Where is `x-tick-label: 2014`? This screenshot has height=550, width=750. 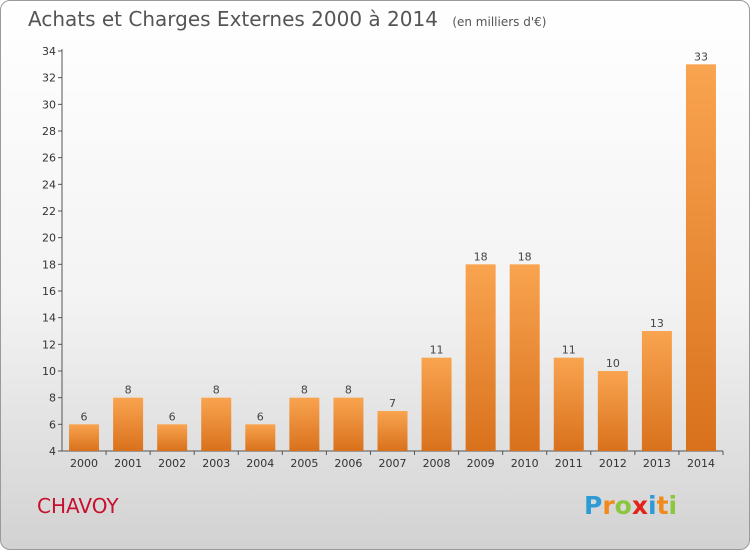 x-tick-label: 2014 is located at coordinates (701, 463).